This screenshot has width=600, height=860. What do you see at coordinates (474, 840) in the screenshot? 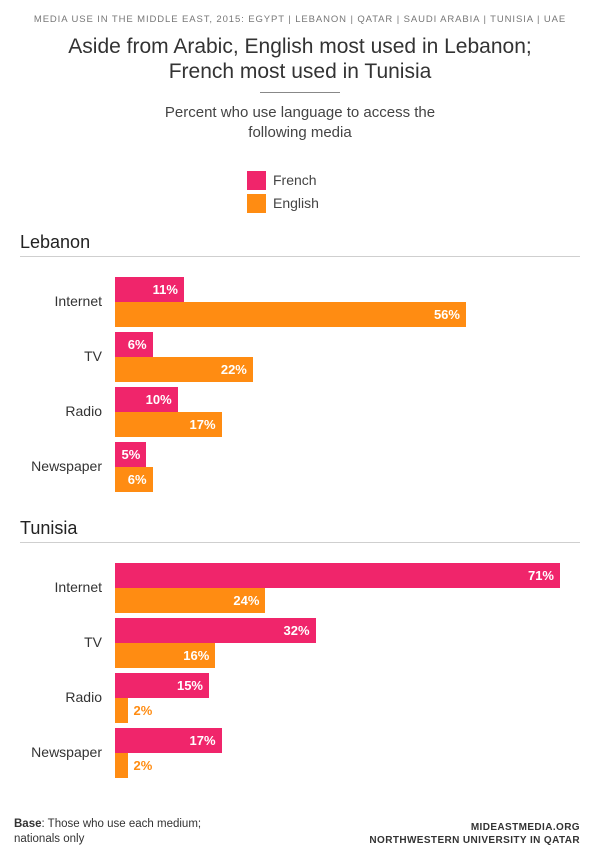
I see `source-line-2: NORTHWESTERN UNIVERSITY IN QATAR` at bounding box center [474, 840].